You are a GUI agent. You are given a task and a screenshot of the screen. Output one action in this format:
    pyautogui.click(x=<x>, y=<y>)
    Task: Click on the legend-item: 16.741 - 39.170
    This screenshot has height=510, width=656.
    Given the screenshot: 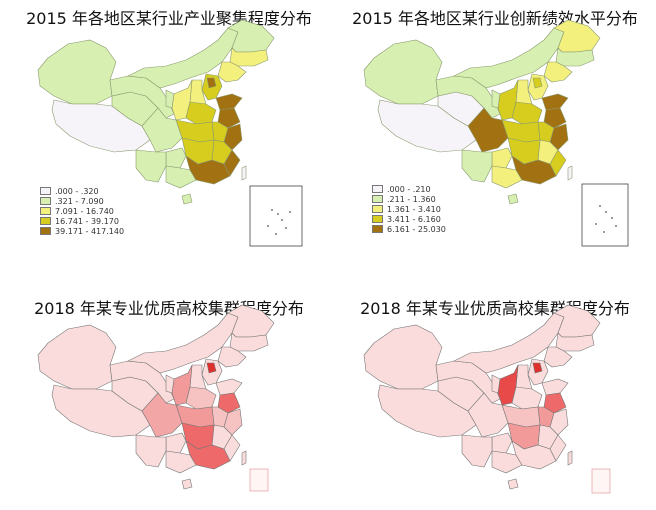 What is the action you would take?
    pyautogui.click(x=82, y=221)
    